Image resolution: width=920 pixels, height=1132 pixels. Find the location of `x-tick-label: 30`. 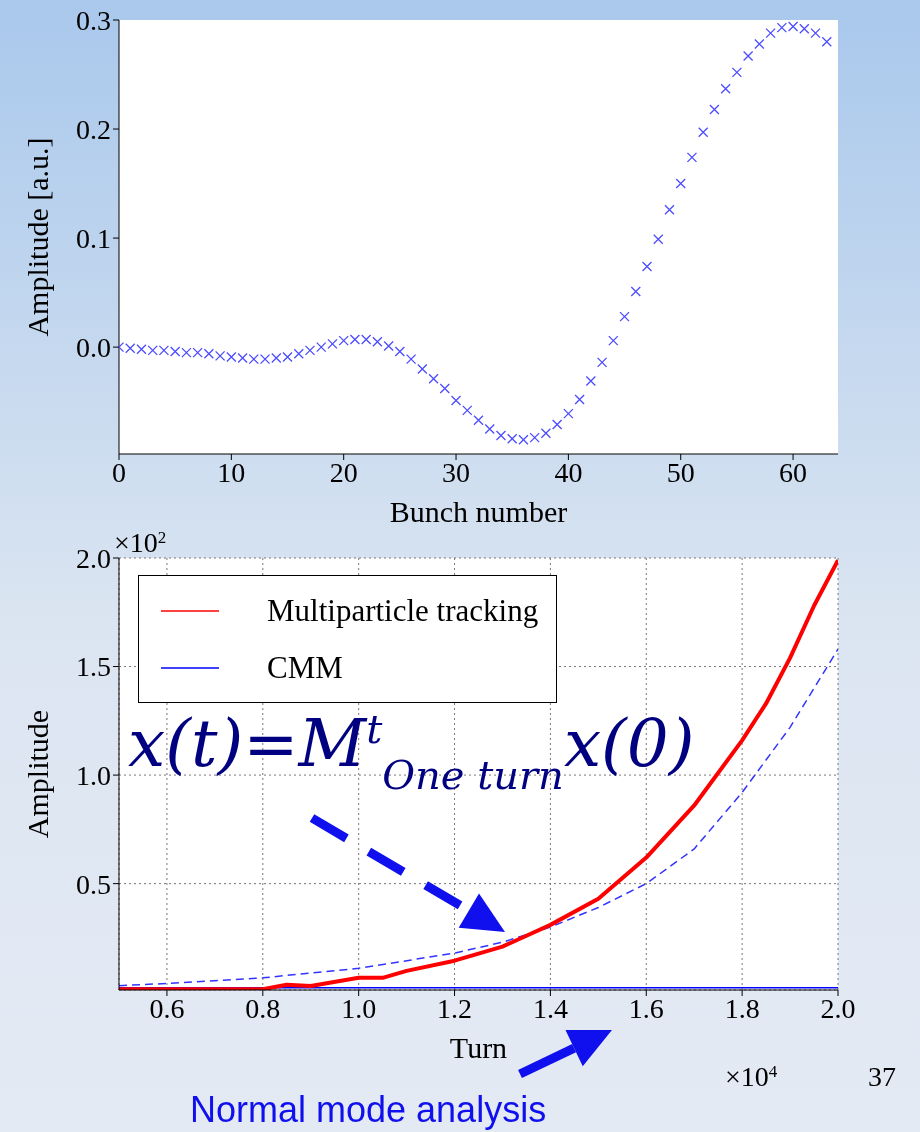

x-tick-label: 30 is located at coordinates (456, 472).